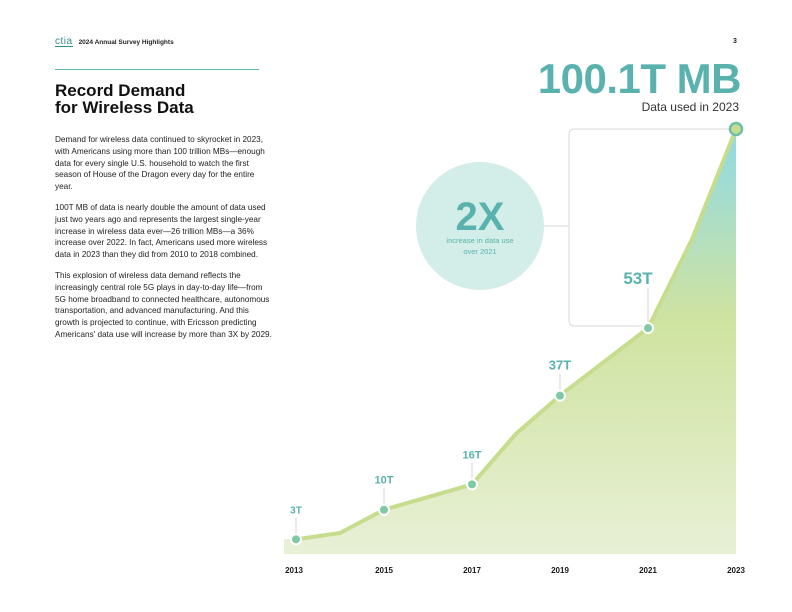  What do you see at coordinates (638, 278) in the screenshot?
I see `data-label: 53T` at bounding box center [638, 278].